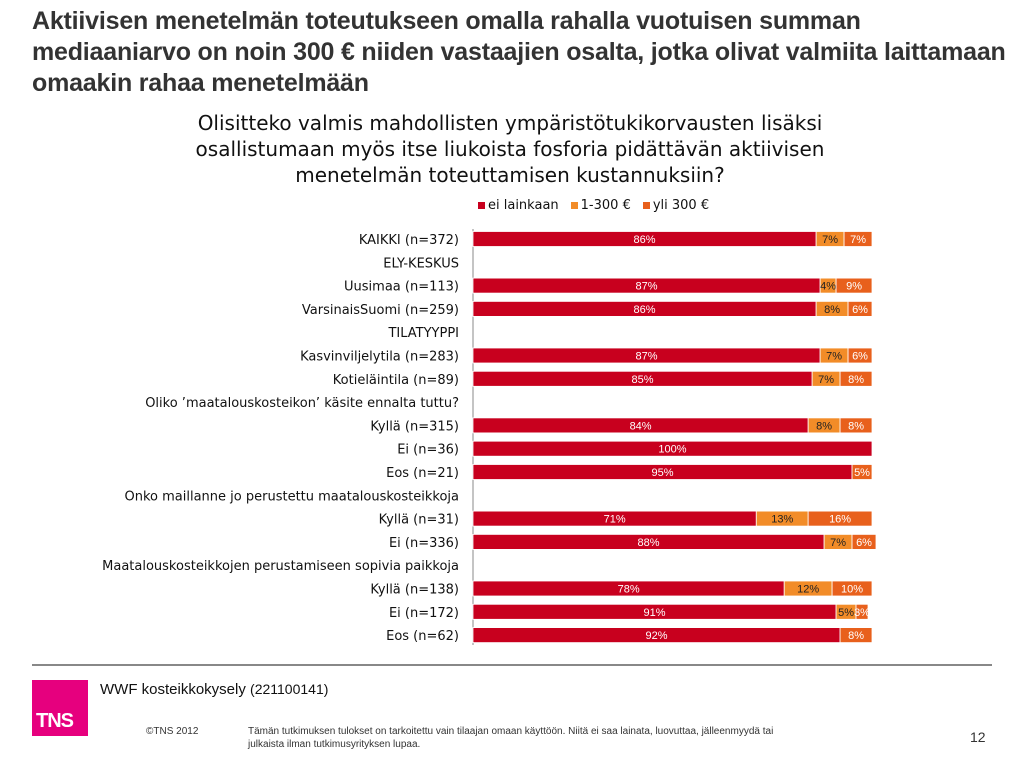 This screenshot has width=1024, height=768. I want to click on data-label: 95%, so click(663, 473).